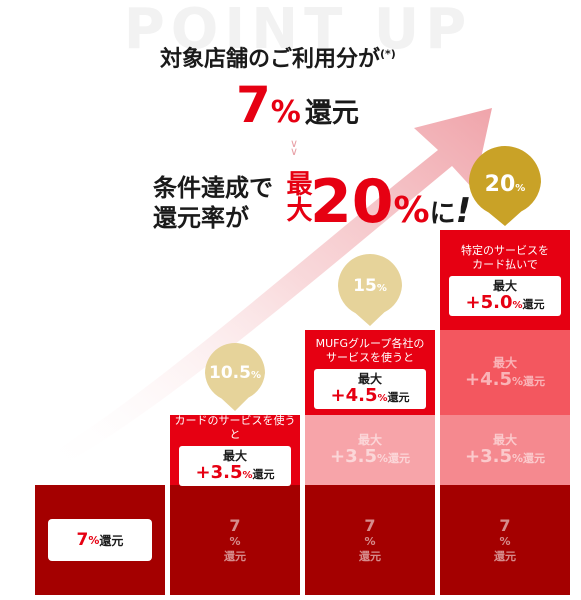  I want to click on step-label-line-1: カード払いで, so click(505, 264).